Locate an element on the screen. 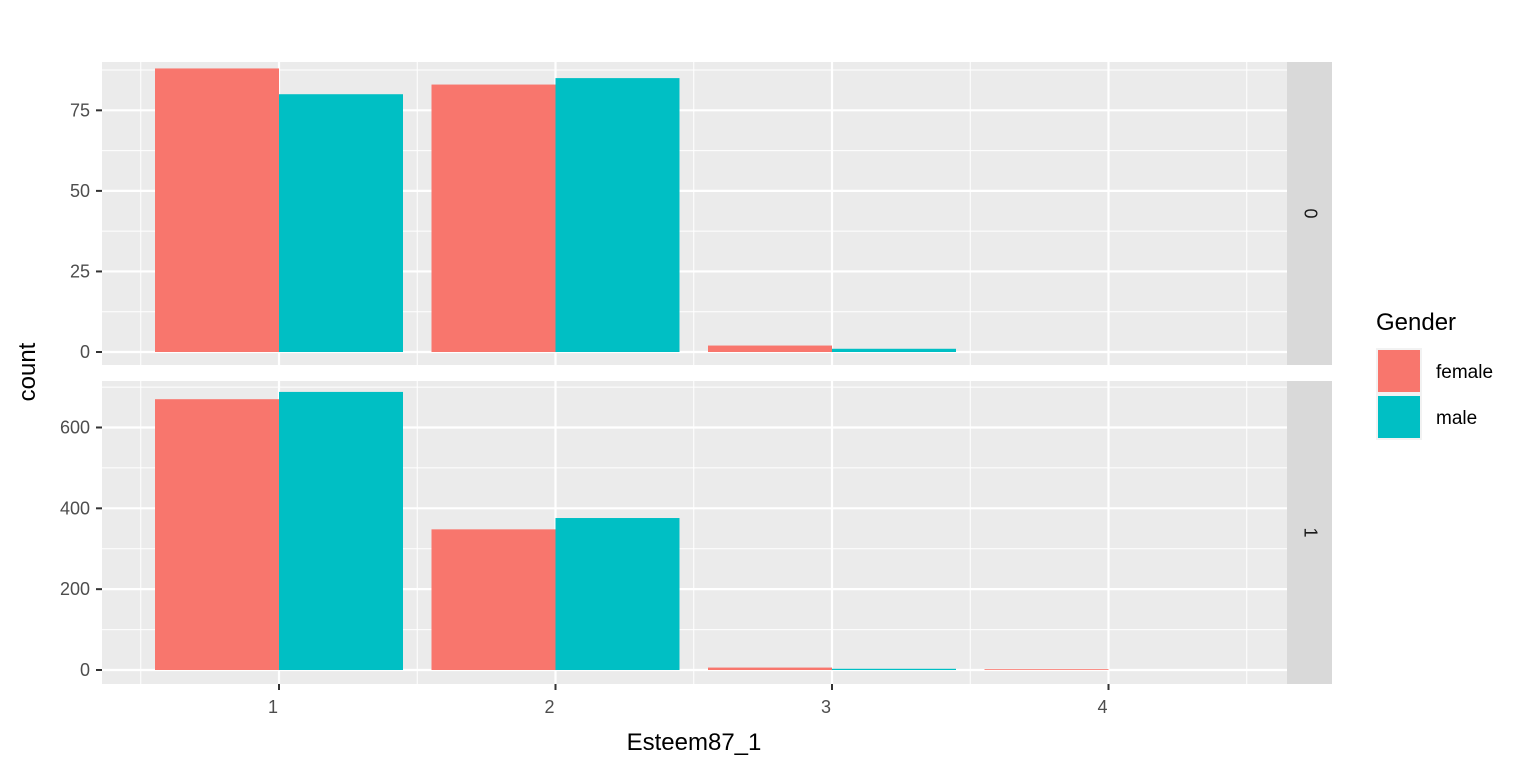  legend-swatch-female is located at coordinates (1399, 371).